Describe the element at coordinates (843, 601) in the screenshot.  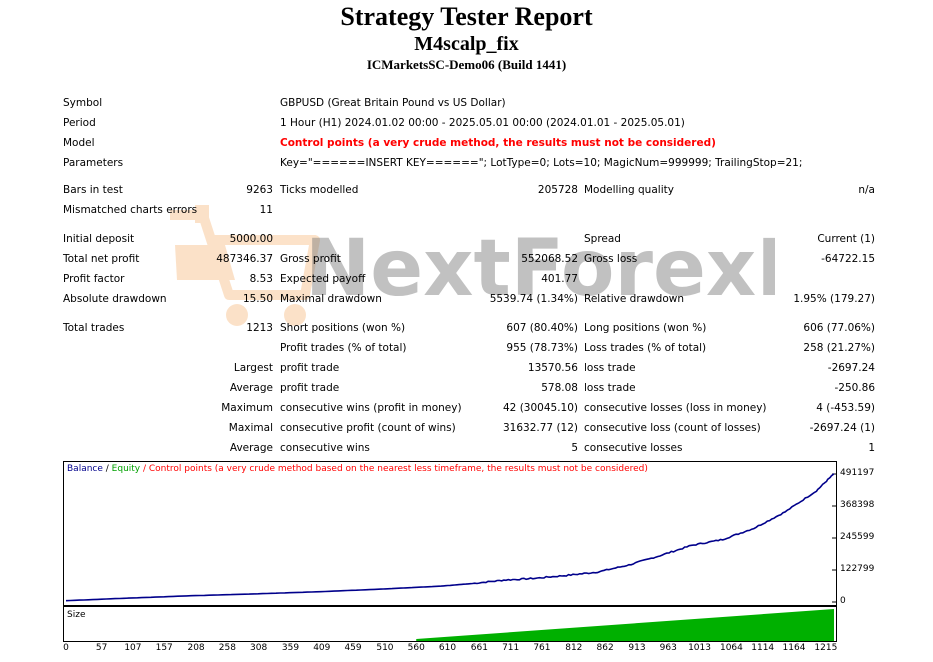
I see `y-tick-label: 0` at that location.